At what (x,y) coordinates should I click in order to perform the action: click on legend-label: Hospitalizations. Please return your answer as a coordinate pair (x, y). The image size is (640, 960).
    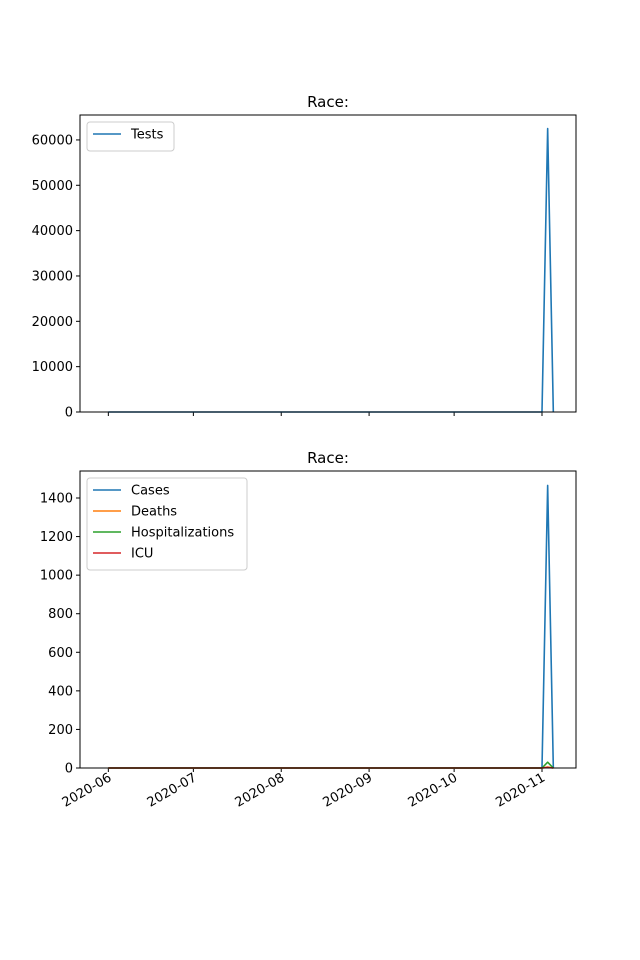
    Looking at the image, I should click on (182, 533).